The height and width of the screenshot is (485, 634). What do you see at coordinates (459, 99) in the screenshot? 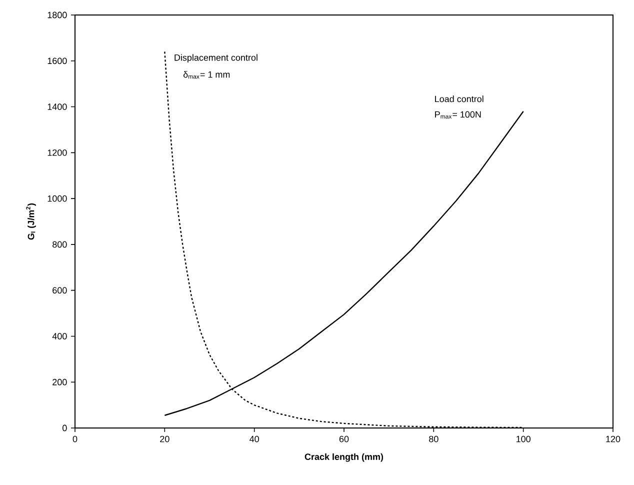
I see `annotation: Load control` at bounding box center [459, 99].